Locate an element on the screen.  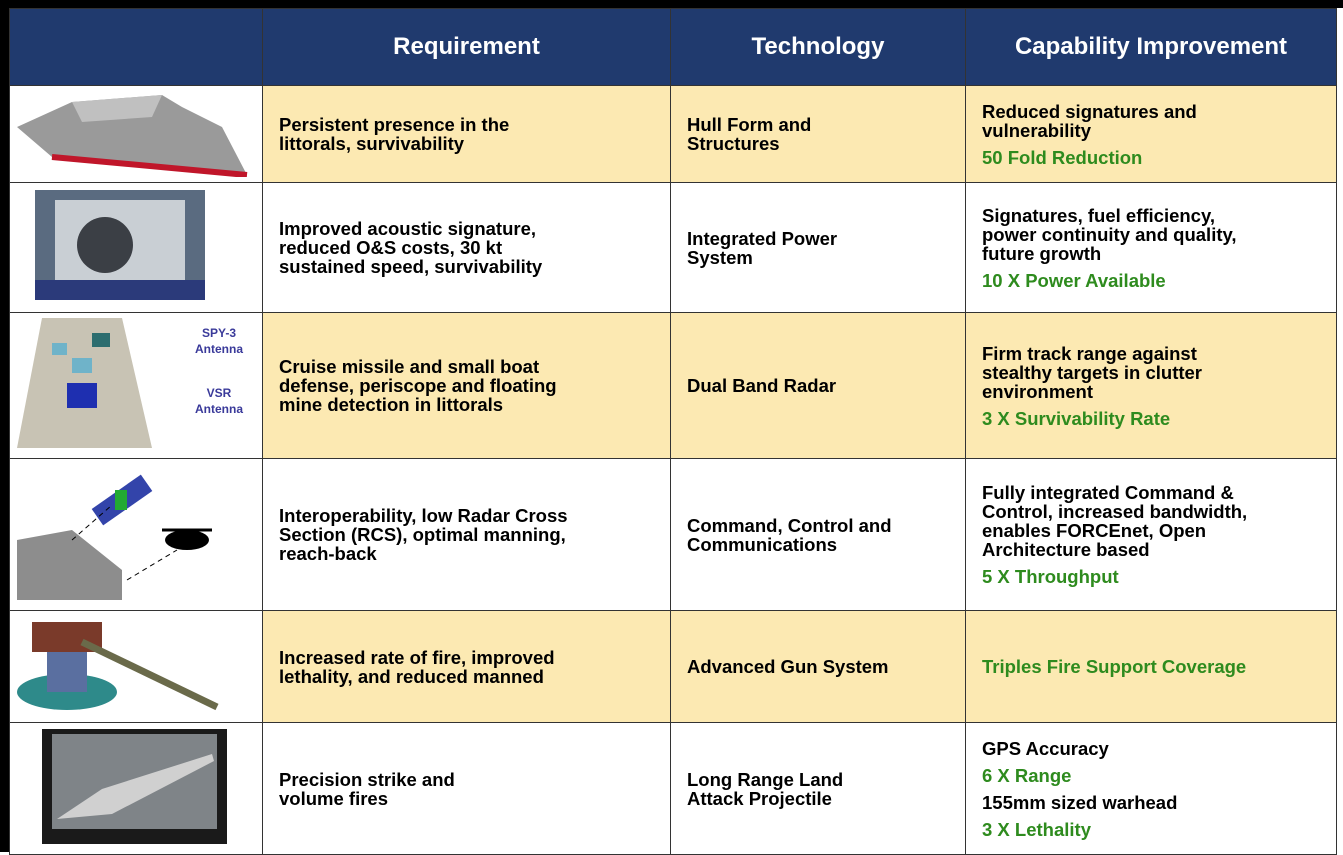
technology-cell: Command, Control and Communications is located at coordinates (818, 534).